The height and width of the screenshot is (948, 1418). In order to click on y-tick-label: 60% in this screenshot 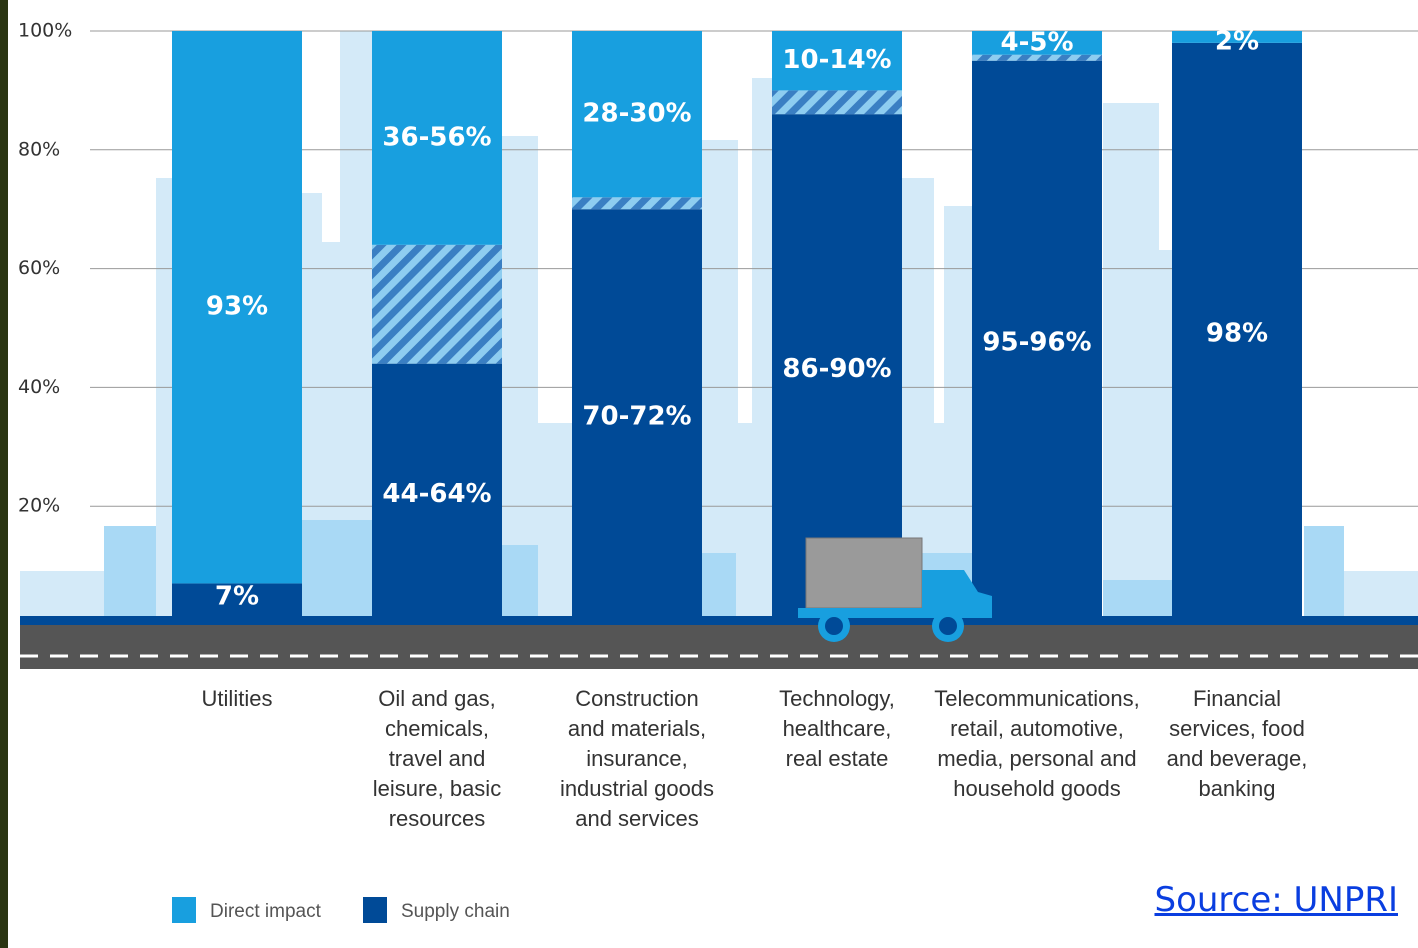, I will do `click(39, 268)`.